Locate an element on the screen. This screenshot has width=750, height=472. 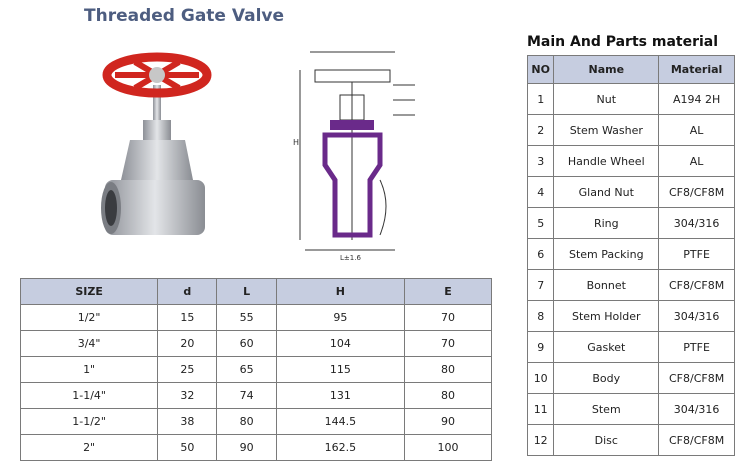
table-cell: Stem Packing is located at coordinates (606, 254).